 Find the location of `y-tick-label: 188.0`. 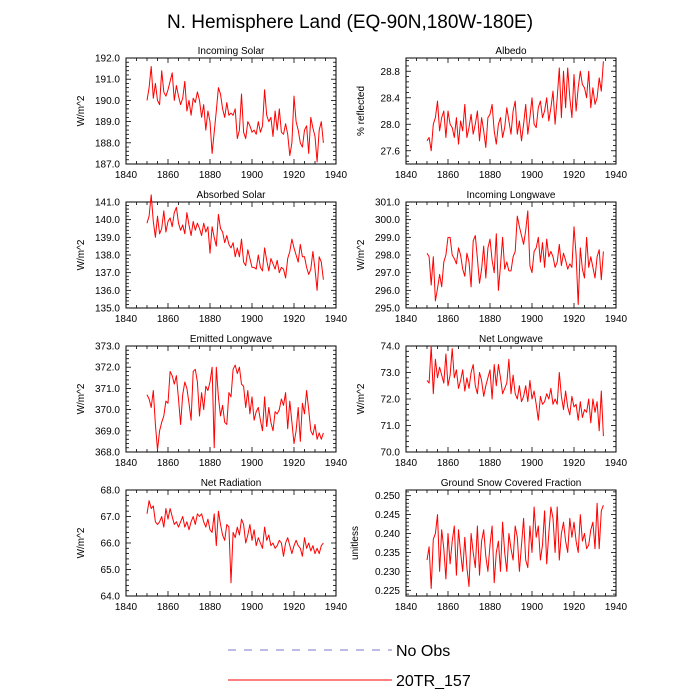

y-tick-label: 188.0 is located at coordinates (107, 143).